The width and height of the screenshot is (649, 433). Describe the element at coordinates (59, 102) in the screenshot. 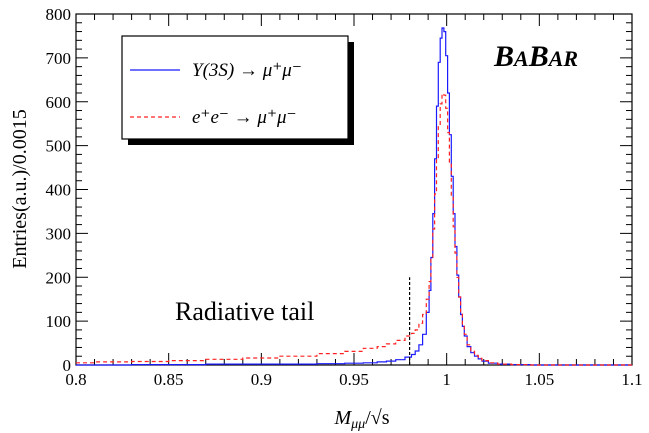

I see `y-tick-label: 600` at that location.